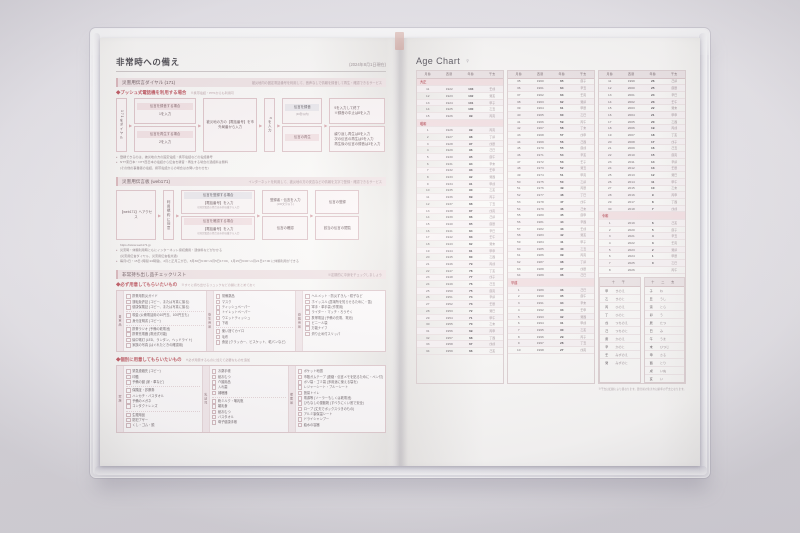 The height and width of the screenshot is (533, 800). What do you see at coordinates (460, 298) in the screenshot?
I see `age-row: 26 1951 74 辛卯` at bounding box center [460, 298].